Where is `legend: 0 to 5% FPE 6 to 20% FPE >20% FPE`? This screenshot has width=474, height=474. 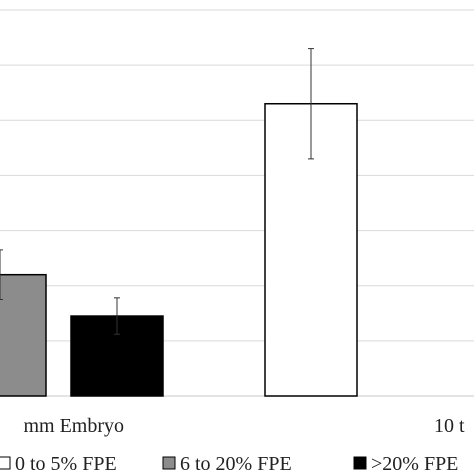 legend: 0 to 5% FPE 6 to 20% FPE >20% FPE is located at coordinates (229, 463).